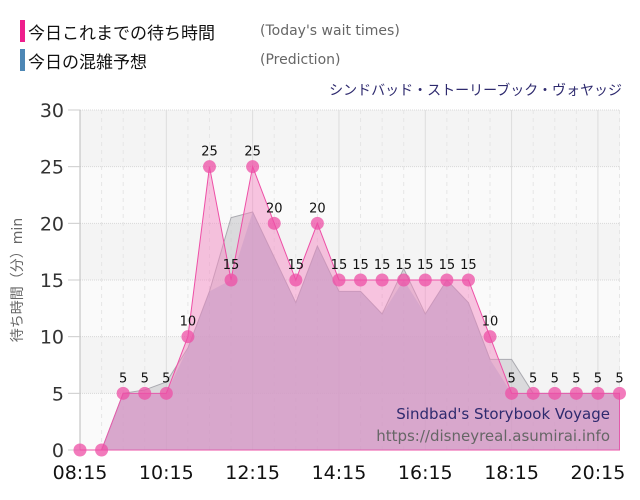  I want to click on legend-label-today-jp: 今日これまでの待ち時間, so click(121, 33).